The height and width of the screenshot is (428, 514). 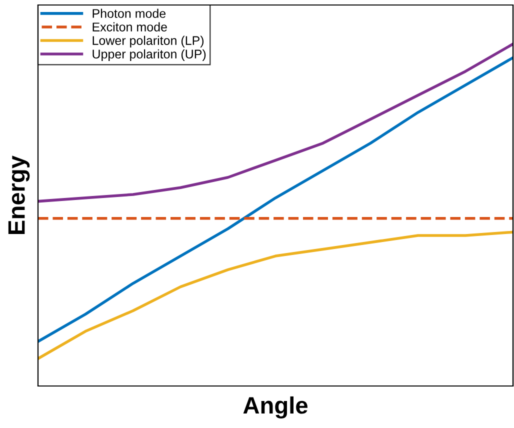 What do you see at coordinates (148, 42) in the screenshot?
I see `legend-label: Lower polariton (LP)` at bounding box center [148, 42].